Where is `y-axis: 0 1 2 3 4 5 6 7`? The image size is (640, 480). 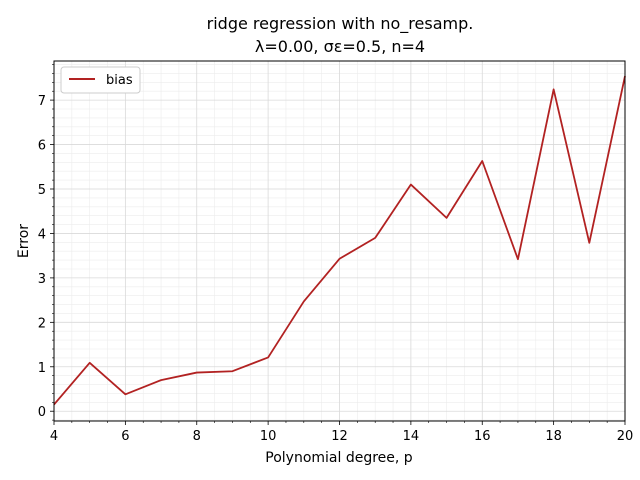
y-axis: 0 1 2 3 4 5 6 7 is located at coordinates (46, 242).